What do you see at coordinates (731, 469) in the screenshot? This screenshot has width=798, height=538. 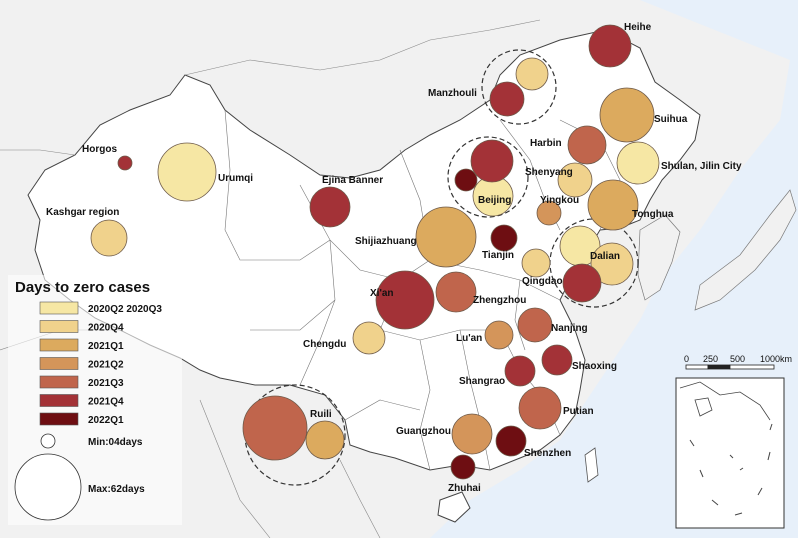 I see `inset-dashes` at bounding box center [731, 469].